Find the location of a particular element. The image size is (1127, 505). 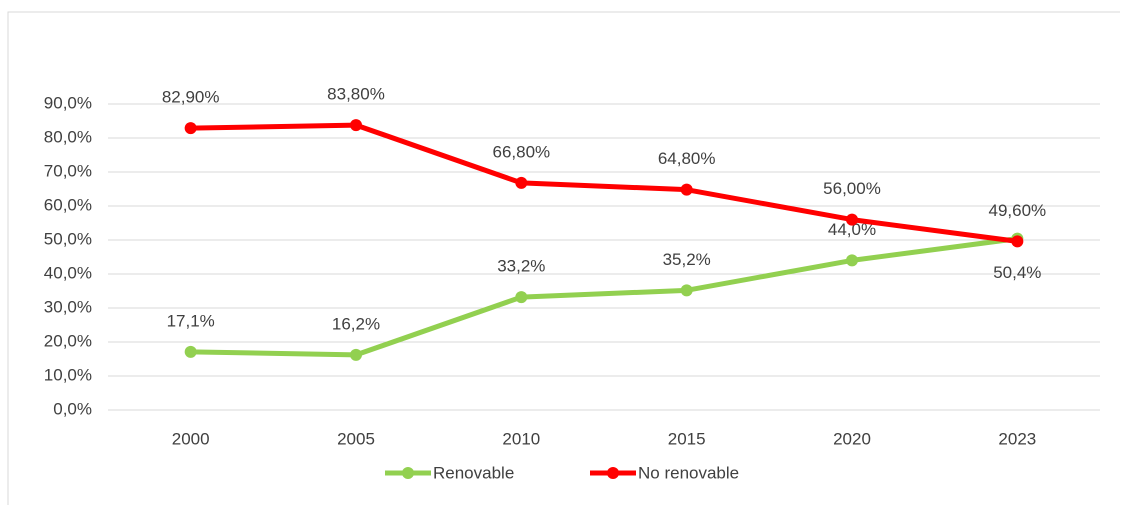

x-tick-label: 2000 is located at coordinates (191, 438).